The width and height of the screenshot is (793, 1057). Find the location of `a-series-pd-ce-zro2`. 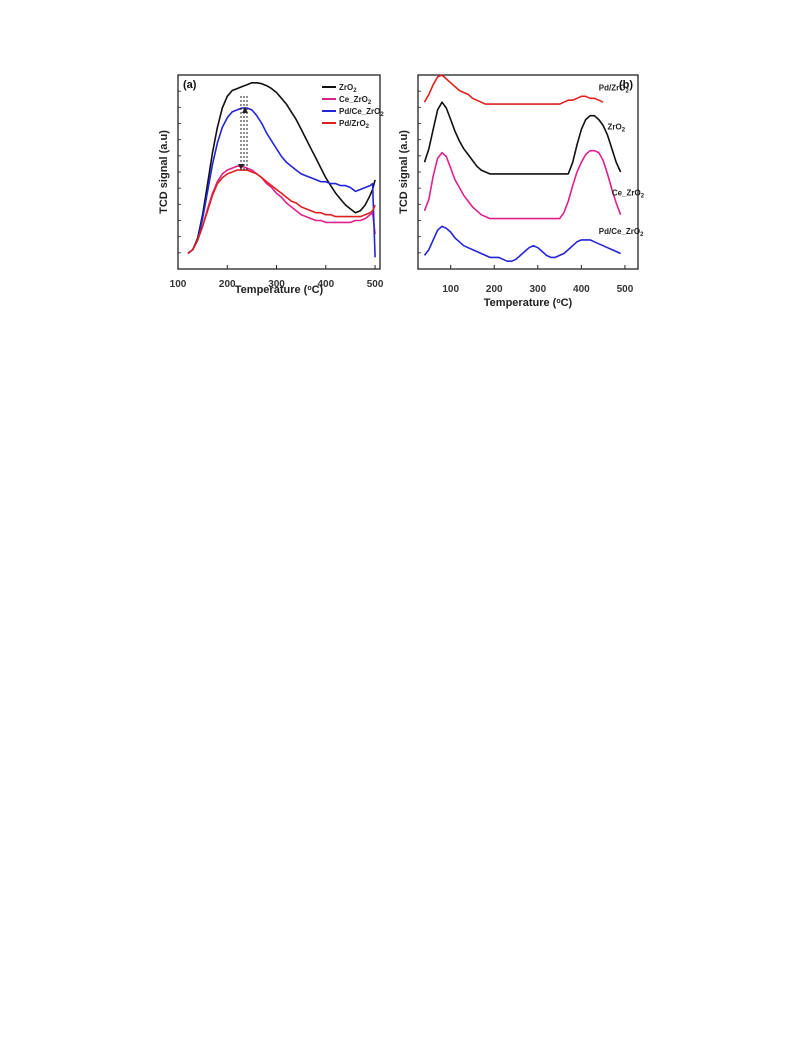

a-series-pd-ce-zro2 is located at coordinates (281, 182).